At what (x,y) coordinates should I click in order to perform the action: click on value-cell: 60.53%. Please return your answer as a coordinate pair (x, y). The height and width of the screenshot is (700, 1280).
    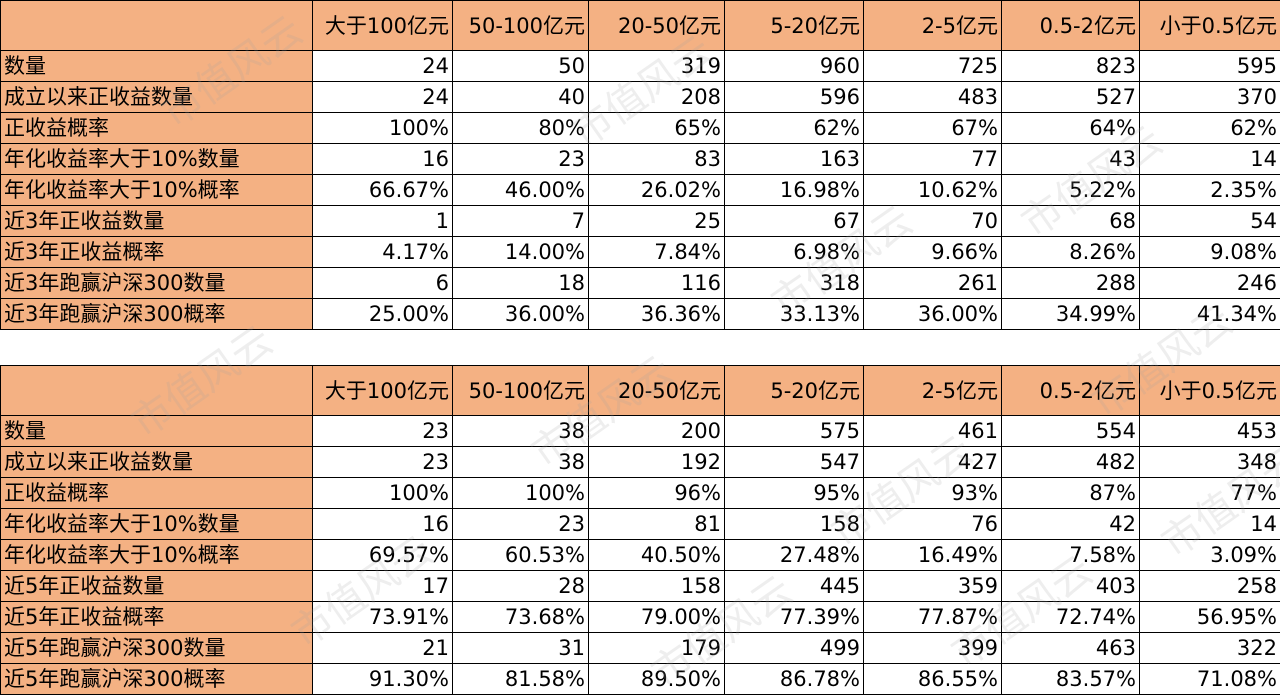
    Looking at the image, I should click on (520, 555).